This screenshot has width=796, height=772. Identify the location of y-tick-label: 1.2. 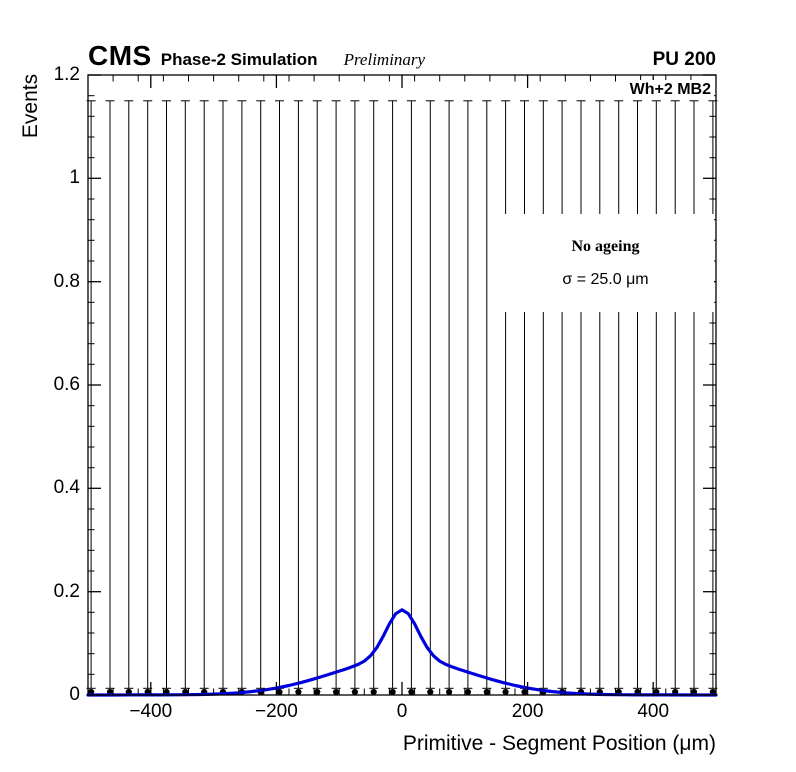
(66, 74).